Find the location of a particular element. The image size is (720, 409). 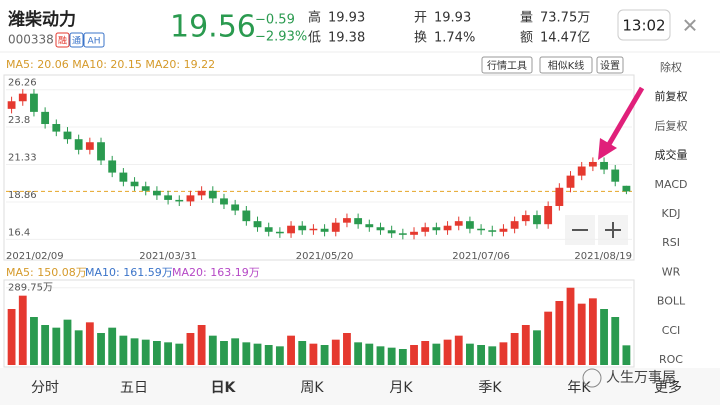

tab: 日K is located at coordinates (224, 388).